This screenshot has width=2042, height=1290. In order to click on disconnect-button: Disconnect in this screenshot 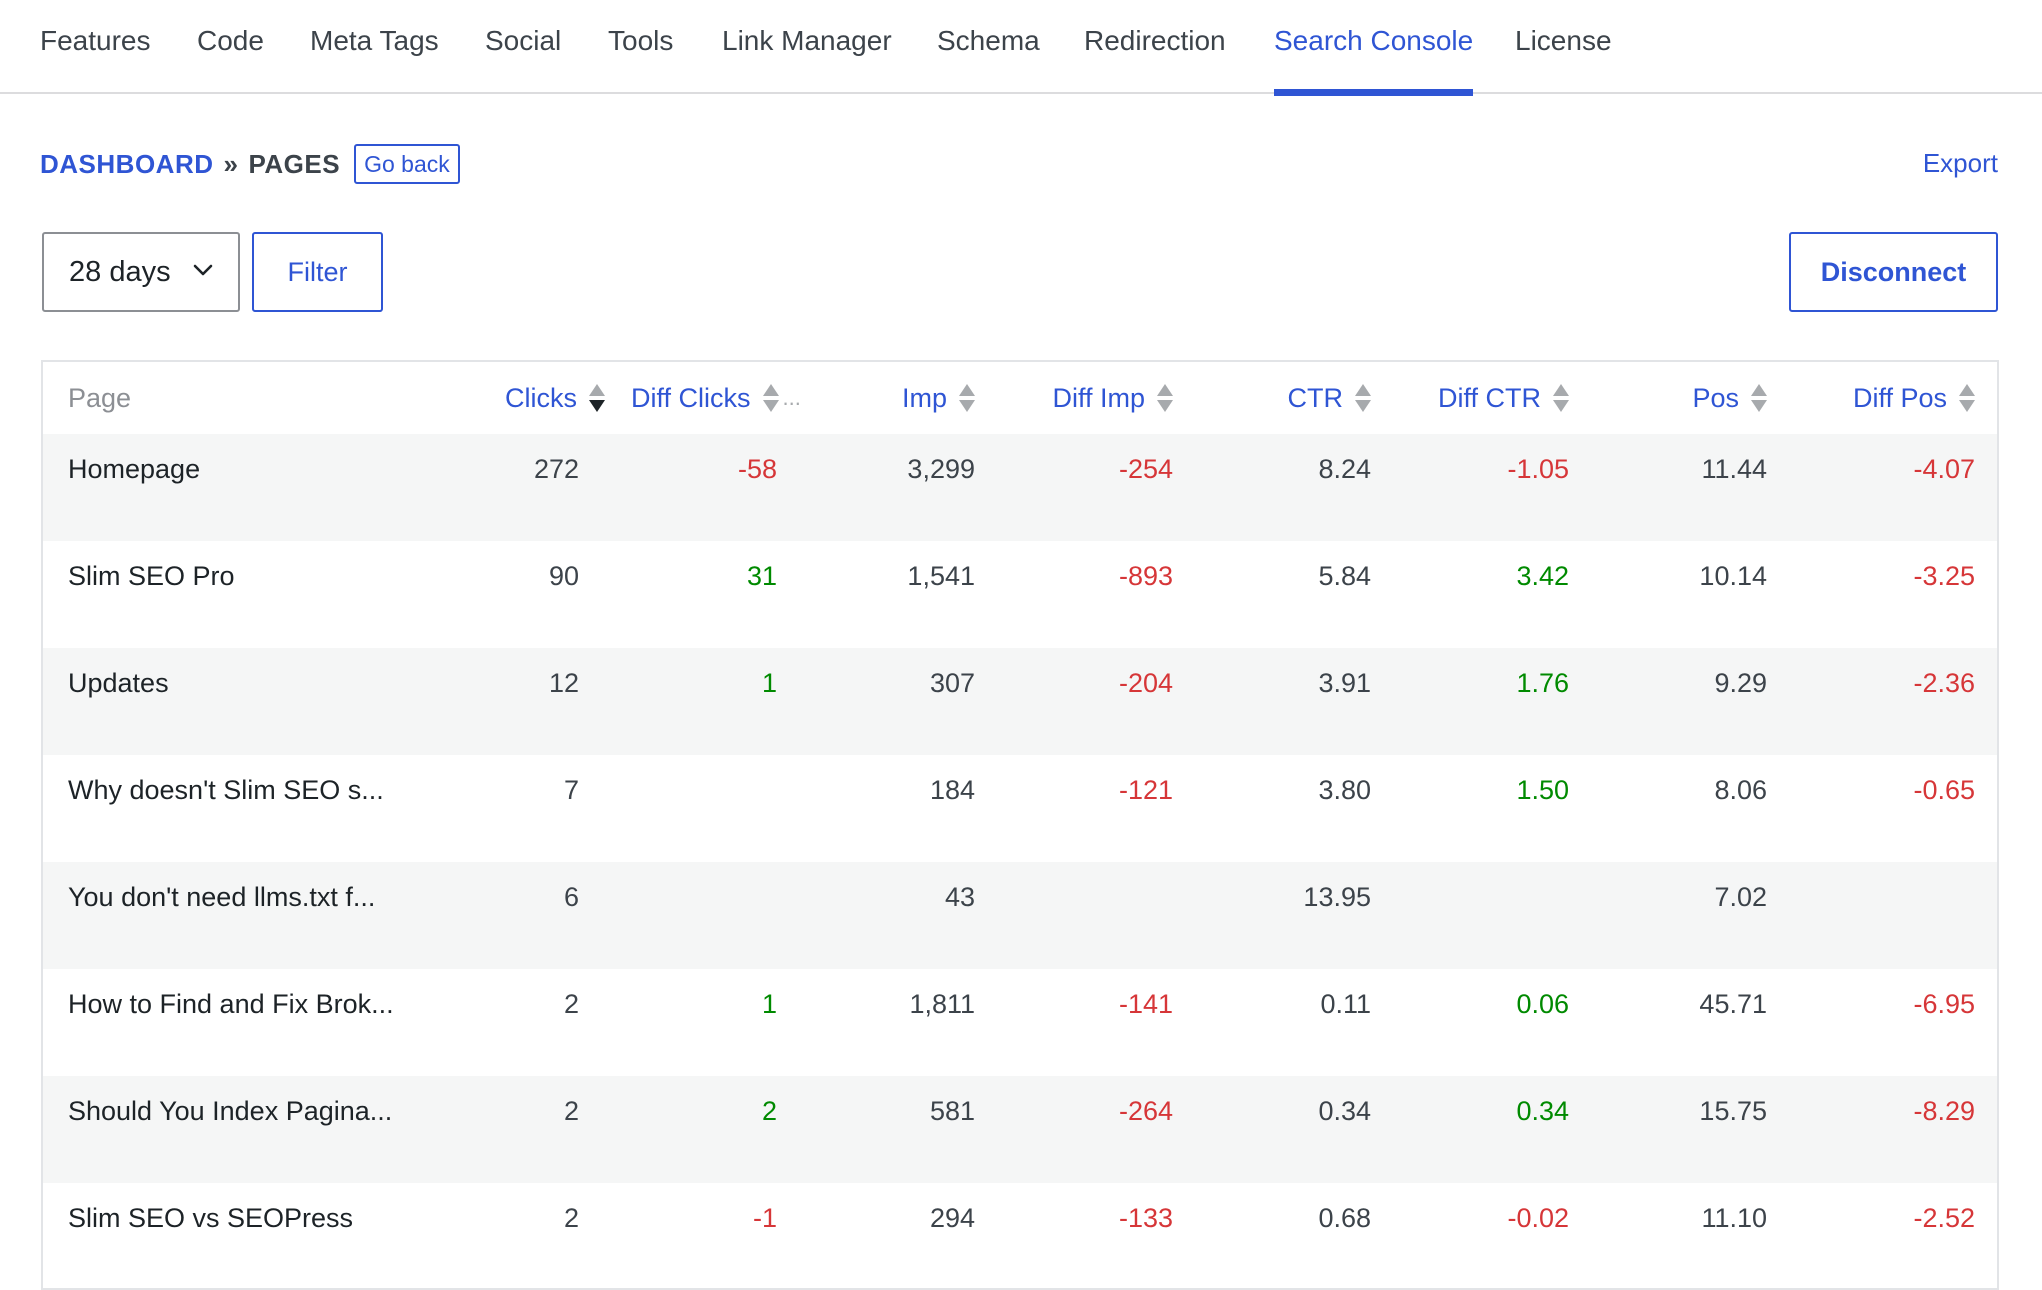, I will do `click(1893, 272)`.